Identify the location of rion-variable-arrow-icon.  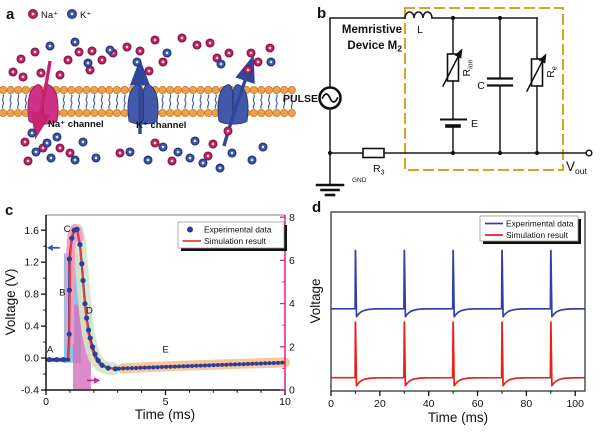
(452, 68).